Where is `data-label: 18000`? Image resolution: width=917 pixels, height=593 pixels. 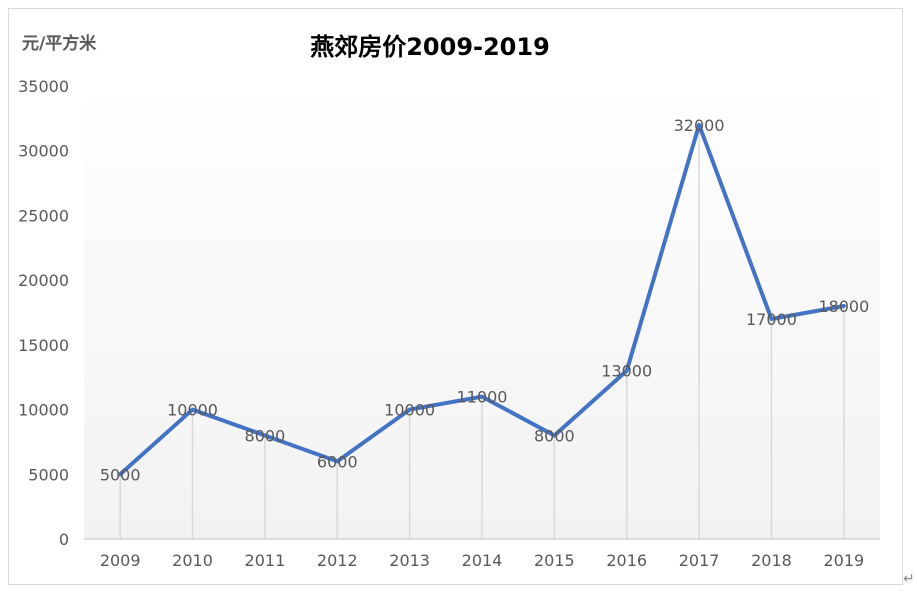
data-label: 18000 is located at coordinates (843, 306).